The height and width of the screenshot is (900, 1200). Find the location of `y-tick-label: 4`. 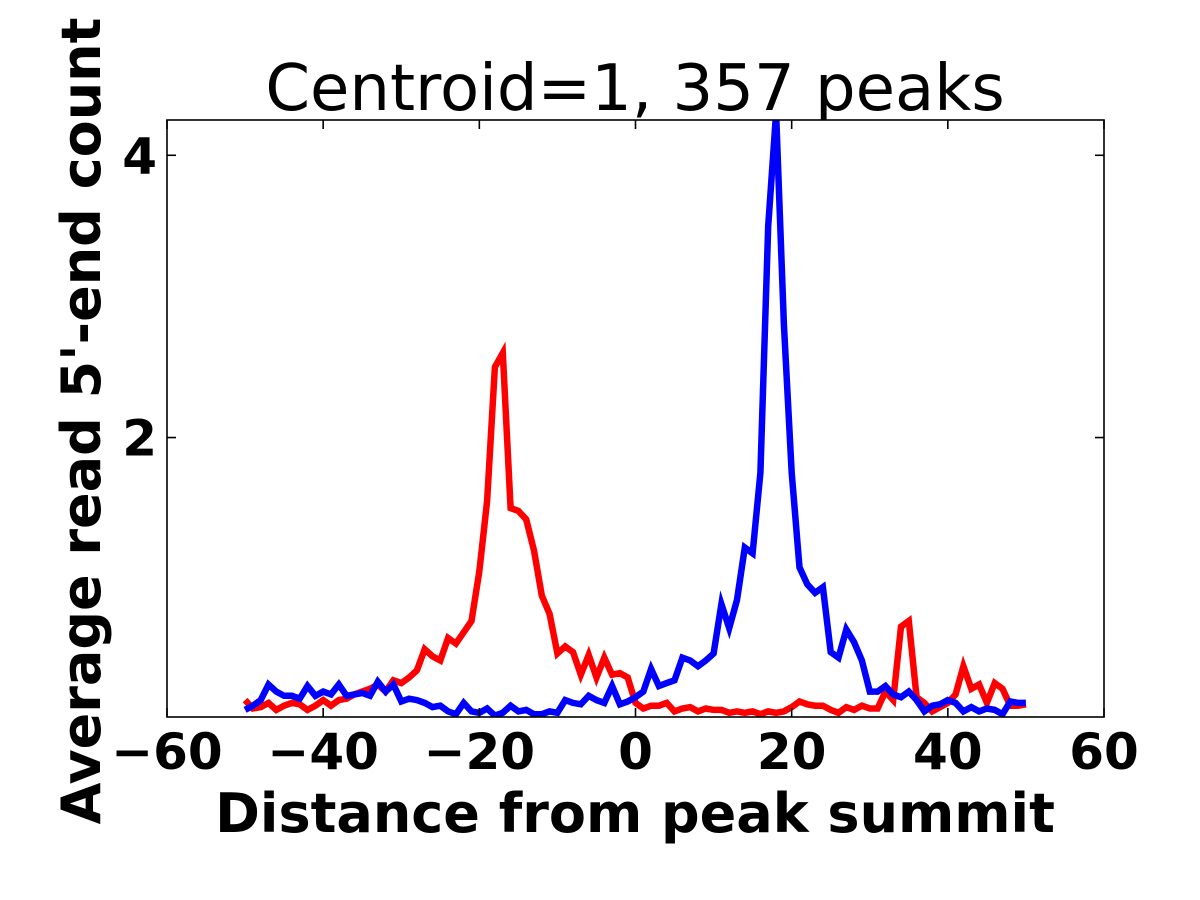

y-tick-label: 4 is located at coordinates (139, 156).